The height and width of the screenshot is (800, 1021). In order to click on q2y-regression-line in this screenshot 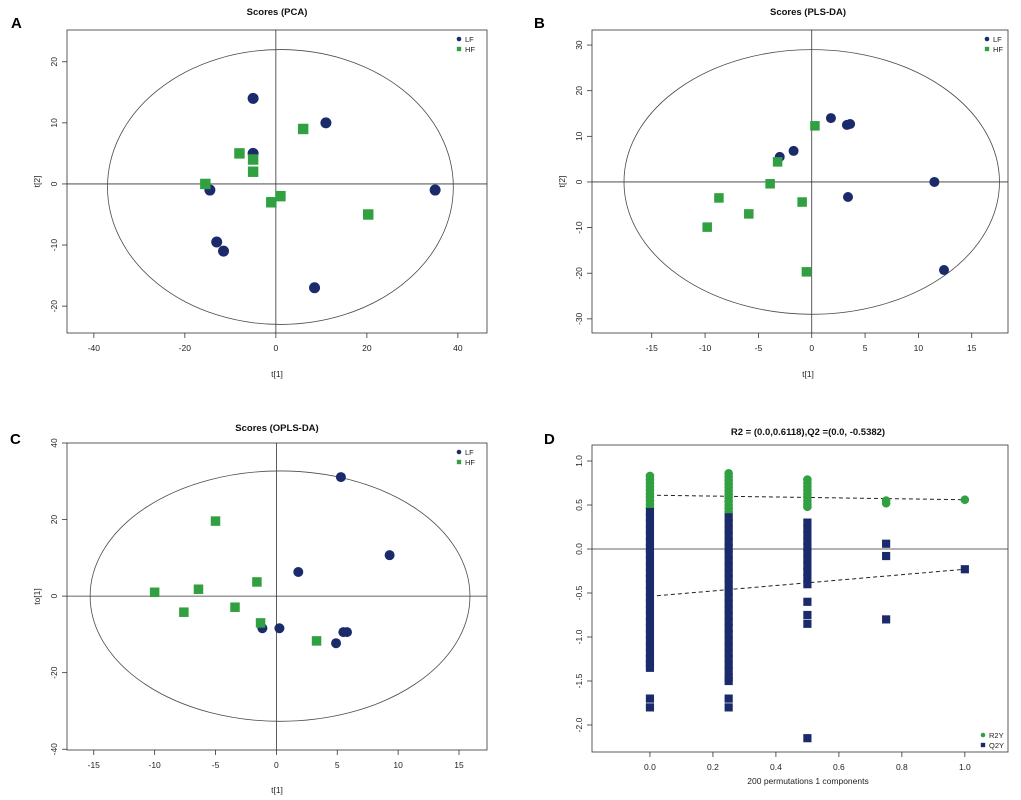, I will do `click(807, 582)`.